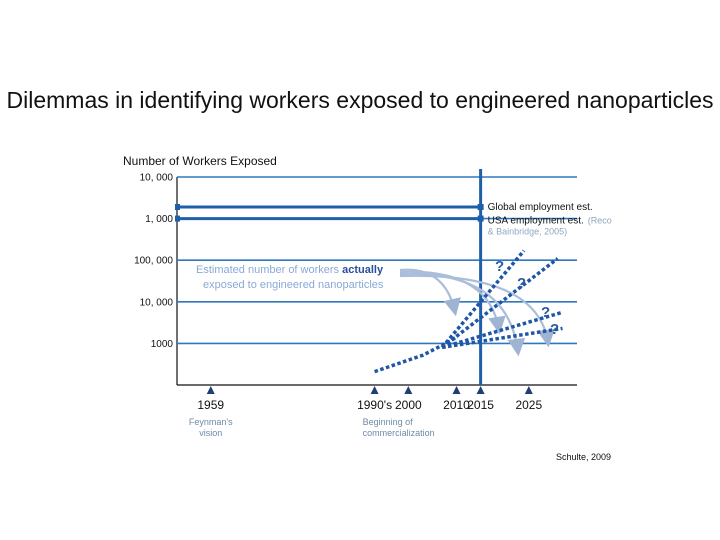  I want to click on estimate-label-line2: exposed to engineered nanoparticles, so click(293, 285).